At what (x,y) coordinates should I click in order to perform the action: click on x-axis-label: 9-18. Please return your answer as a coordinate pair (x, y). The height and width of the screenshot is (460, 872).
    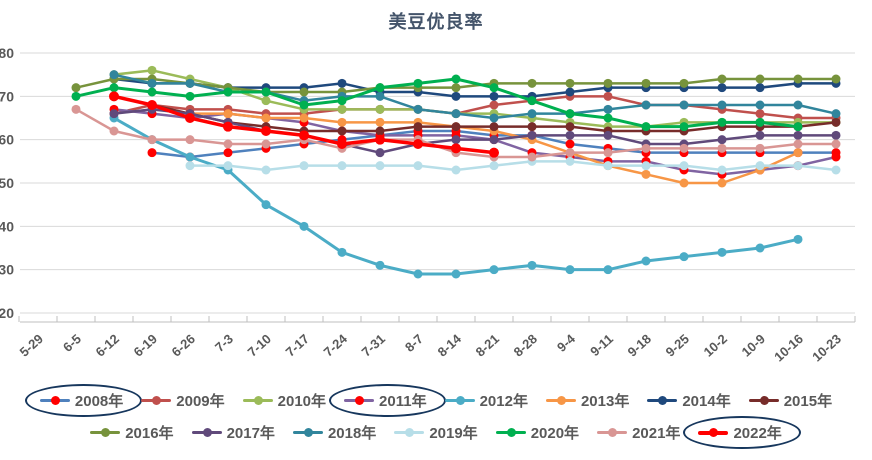
    Looking at the image, I should click on (639, 345).